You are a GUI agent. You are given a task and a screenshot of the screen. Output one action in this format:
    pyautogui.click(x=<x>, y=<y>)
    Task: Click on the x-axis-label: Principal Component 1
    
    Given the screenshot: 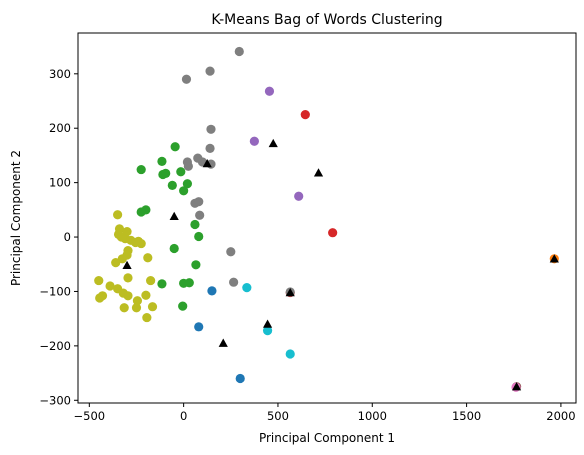 What is the action you would take?
    pyautogui.click(x=327, y=438)
    